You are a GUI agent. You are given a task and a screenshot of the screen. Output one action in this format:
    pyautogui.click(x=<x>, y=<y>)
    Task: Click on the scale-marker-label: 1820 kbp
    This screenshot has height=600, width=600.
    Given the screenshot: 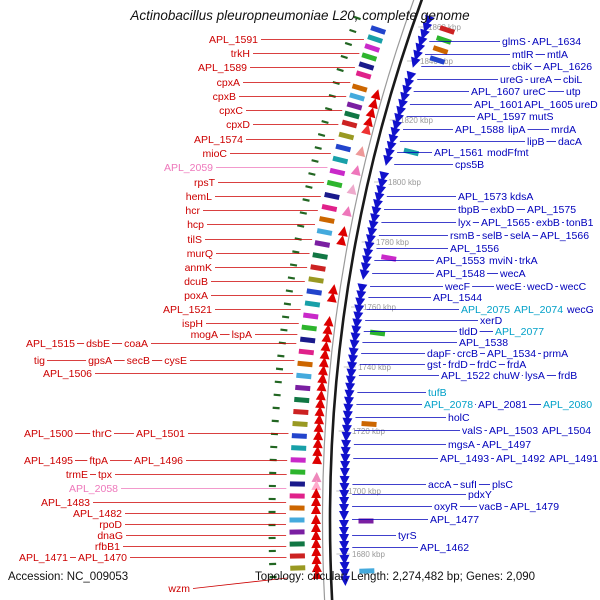 What is the action you would take?
    pyautogui.click(x=416, y=120)
    